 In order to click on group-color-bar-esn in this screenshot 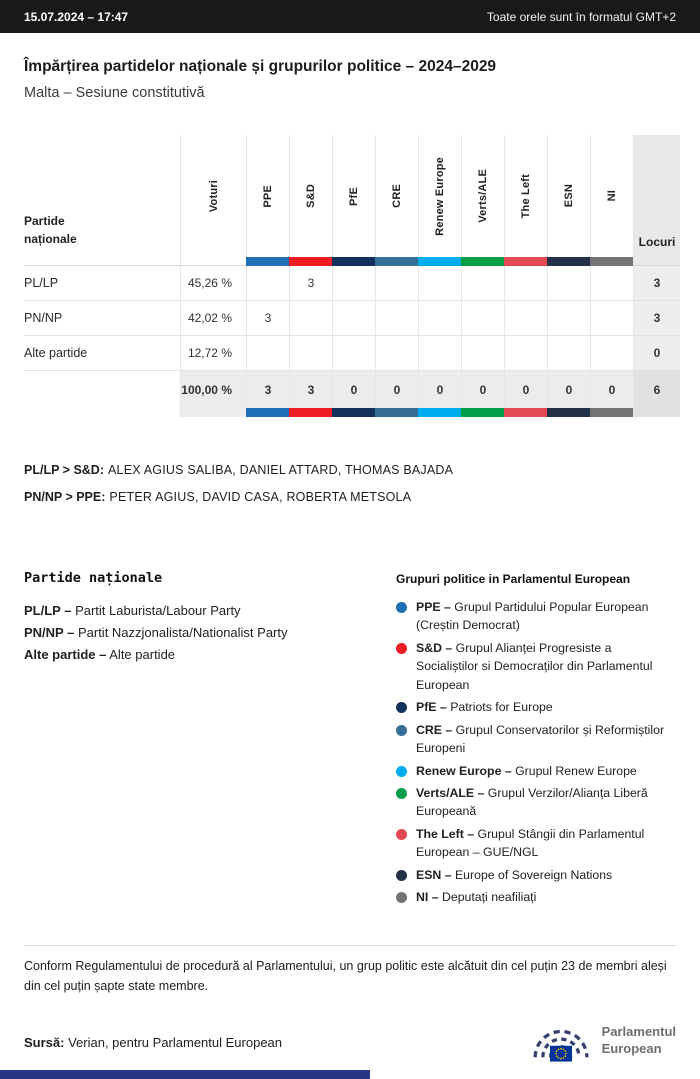, I will do `click(568, 261)`.